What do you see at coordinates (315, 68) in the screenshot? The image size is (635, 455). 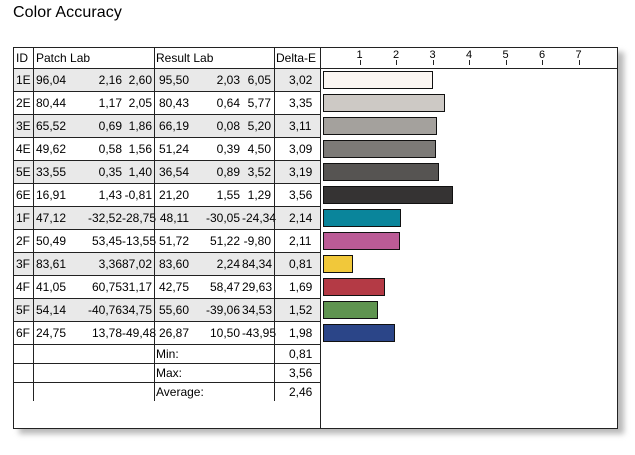 I see `header-separator` at bounding box center [315, 68].